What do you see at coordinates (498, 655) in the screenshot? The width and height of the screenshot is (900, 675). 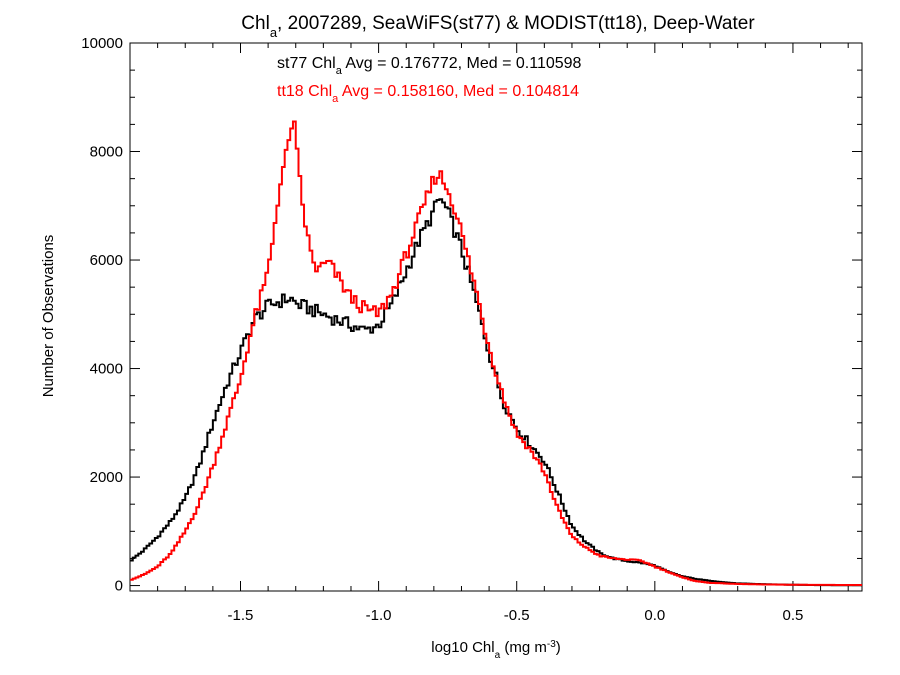 I see `x-axis-label-sub: a` at bounding box center [498, 655].